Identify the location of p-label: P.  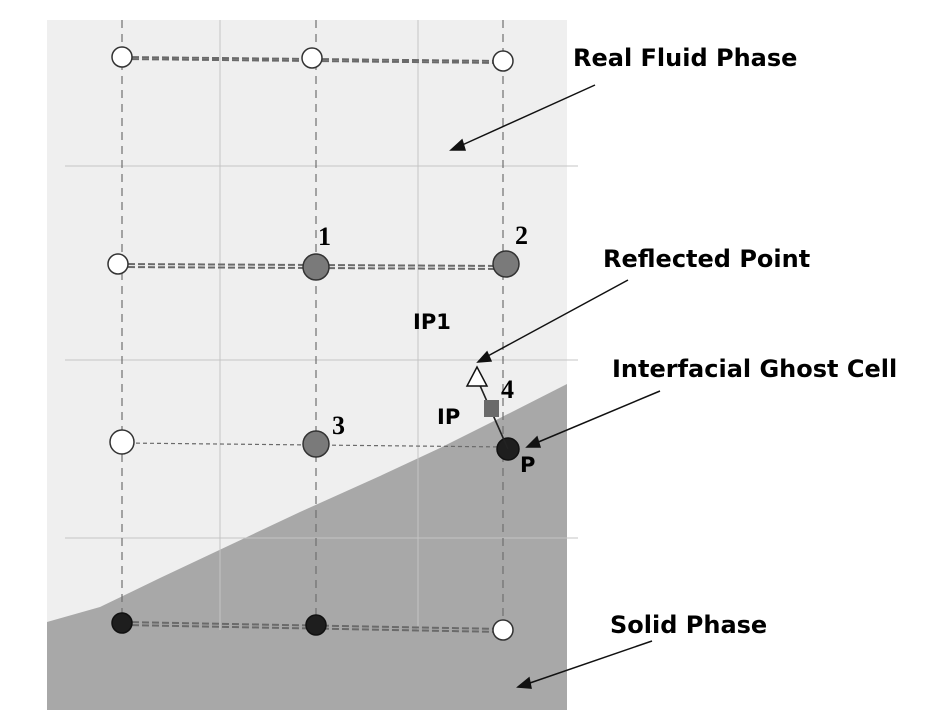
(527, 465).